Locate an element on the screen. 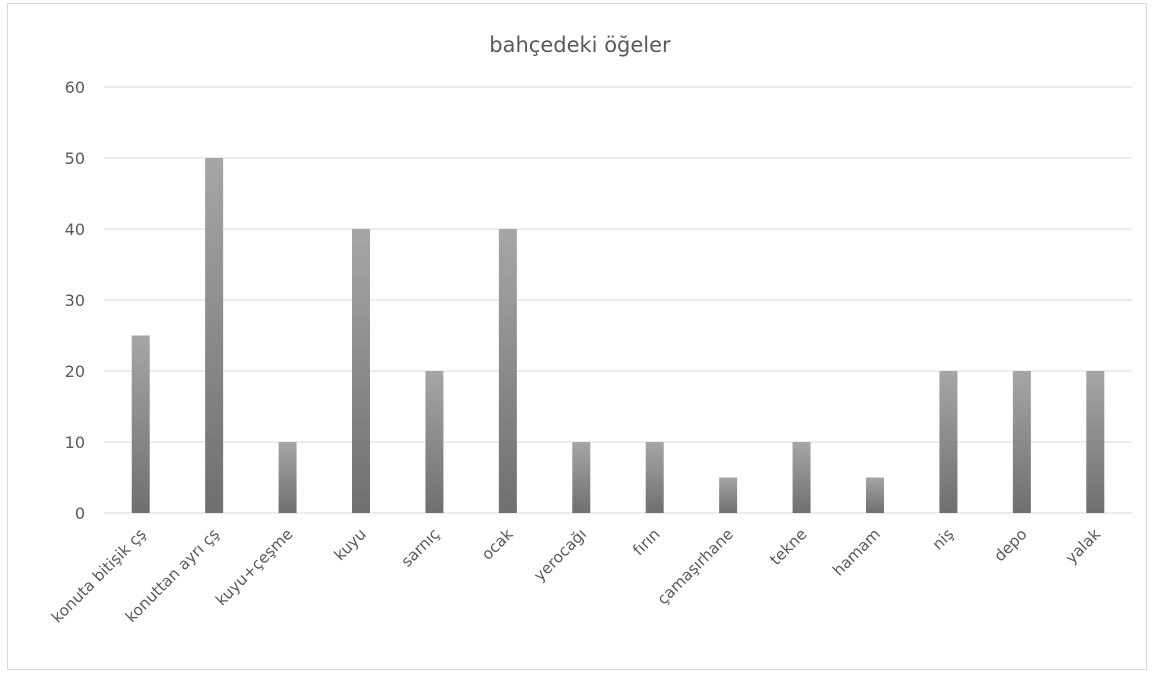  y-tick-label: 20 is located at coordinates (75, 371).